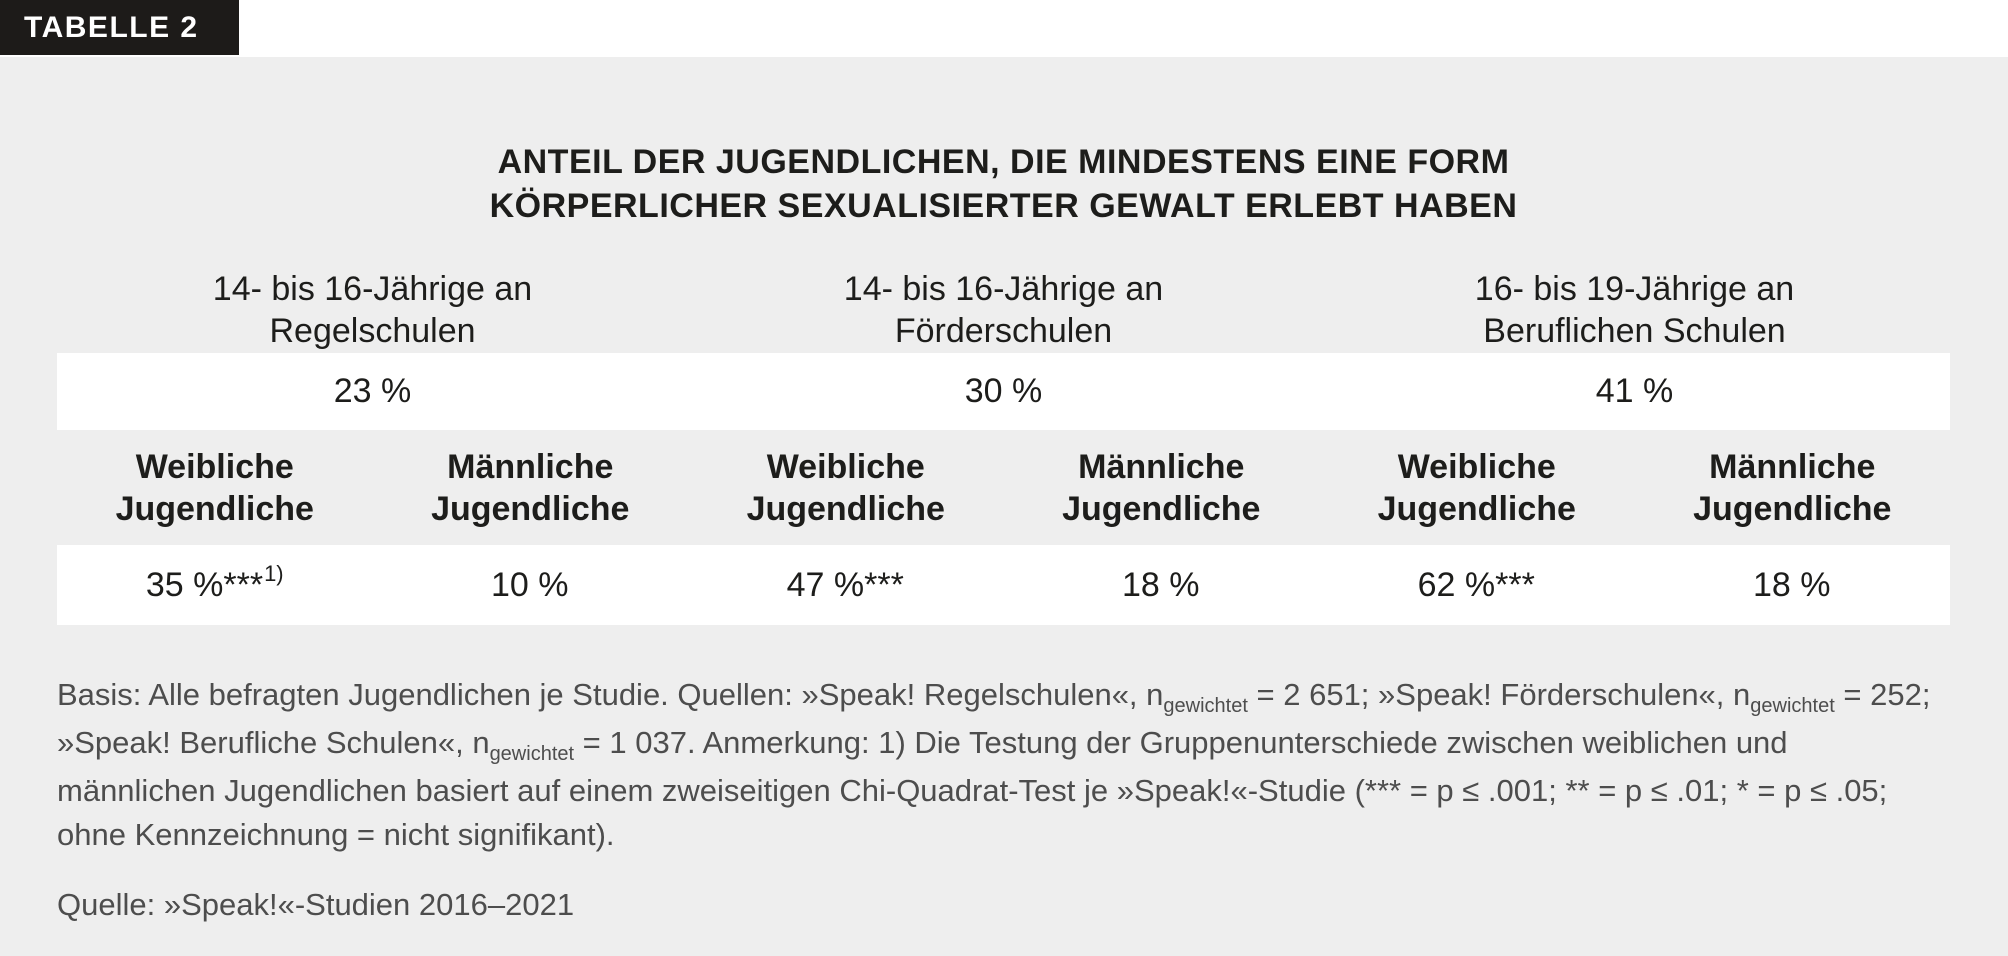 This screenshot has height=956, width=2008. What do you see at coordinates (119, 27) in the screenshot?
I see `table-number-badge: TABELLE 2` at bounding box center [119, 27].